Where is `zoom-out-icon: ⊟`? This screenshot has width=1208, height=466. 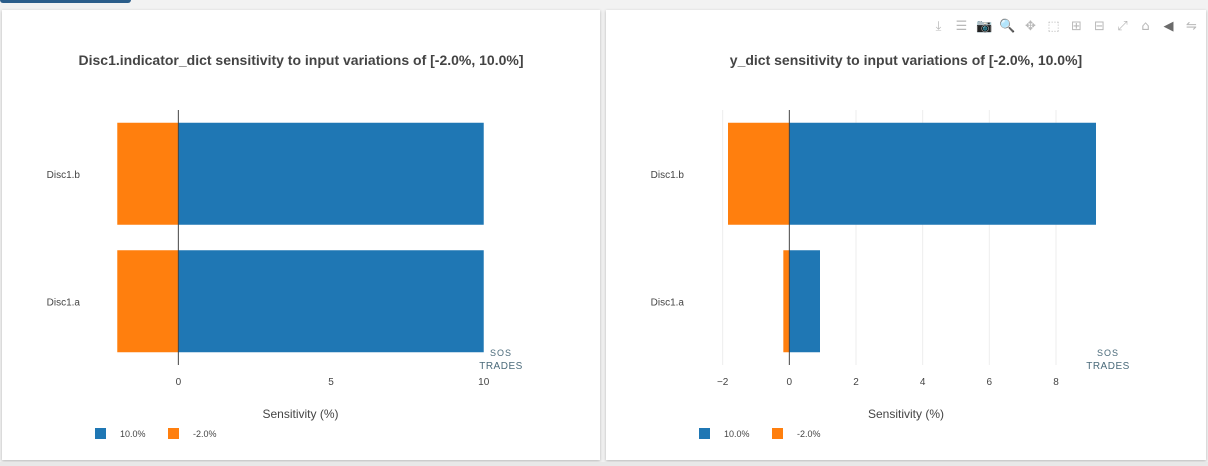
zoom-out-icon: ⊟ is located at coordinates (1099, 26).